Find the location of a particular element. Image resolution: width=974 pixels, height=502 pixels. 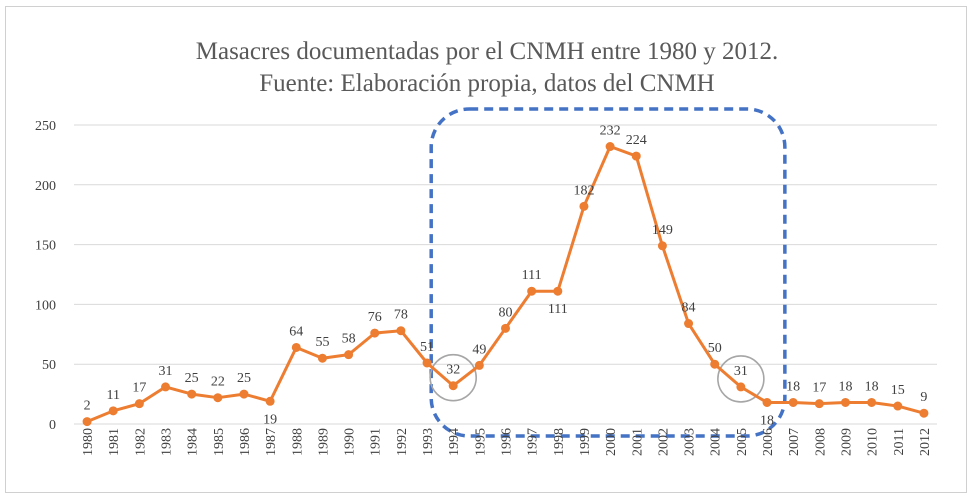

x-tick-label: 1985 is located at coordinates (219, 442).